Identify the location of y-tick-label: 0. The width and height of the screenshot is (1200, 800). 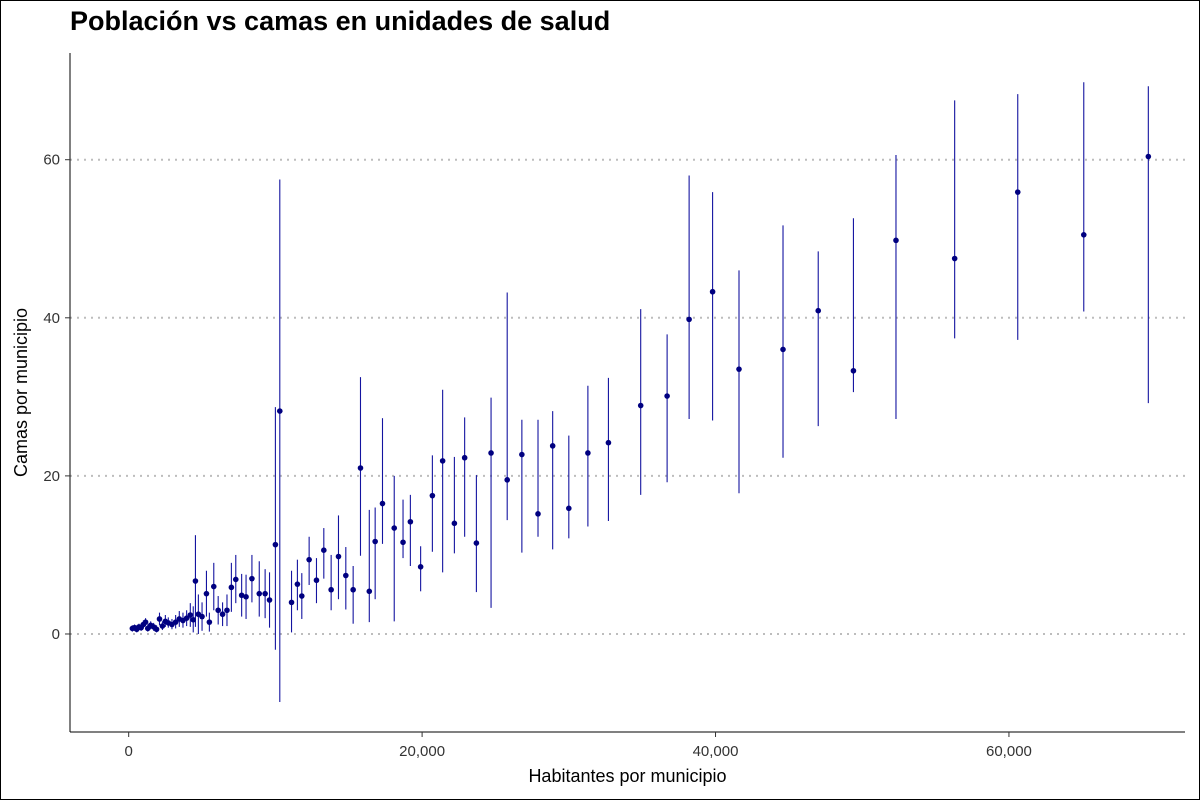
(56, 634).